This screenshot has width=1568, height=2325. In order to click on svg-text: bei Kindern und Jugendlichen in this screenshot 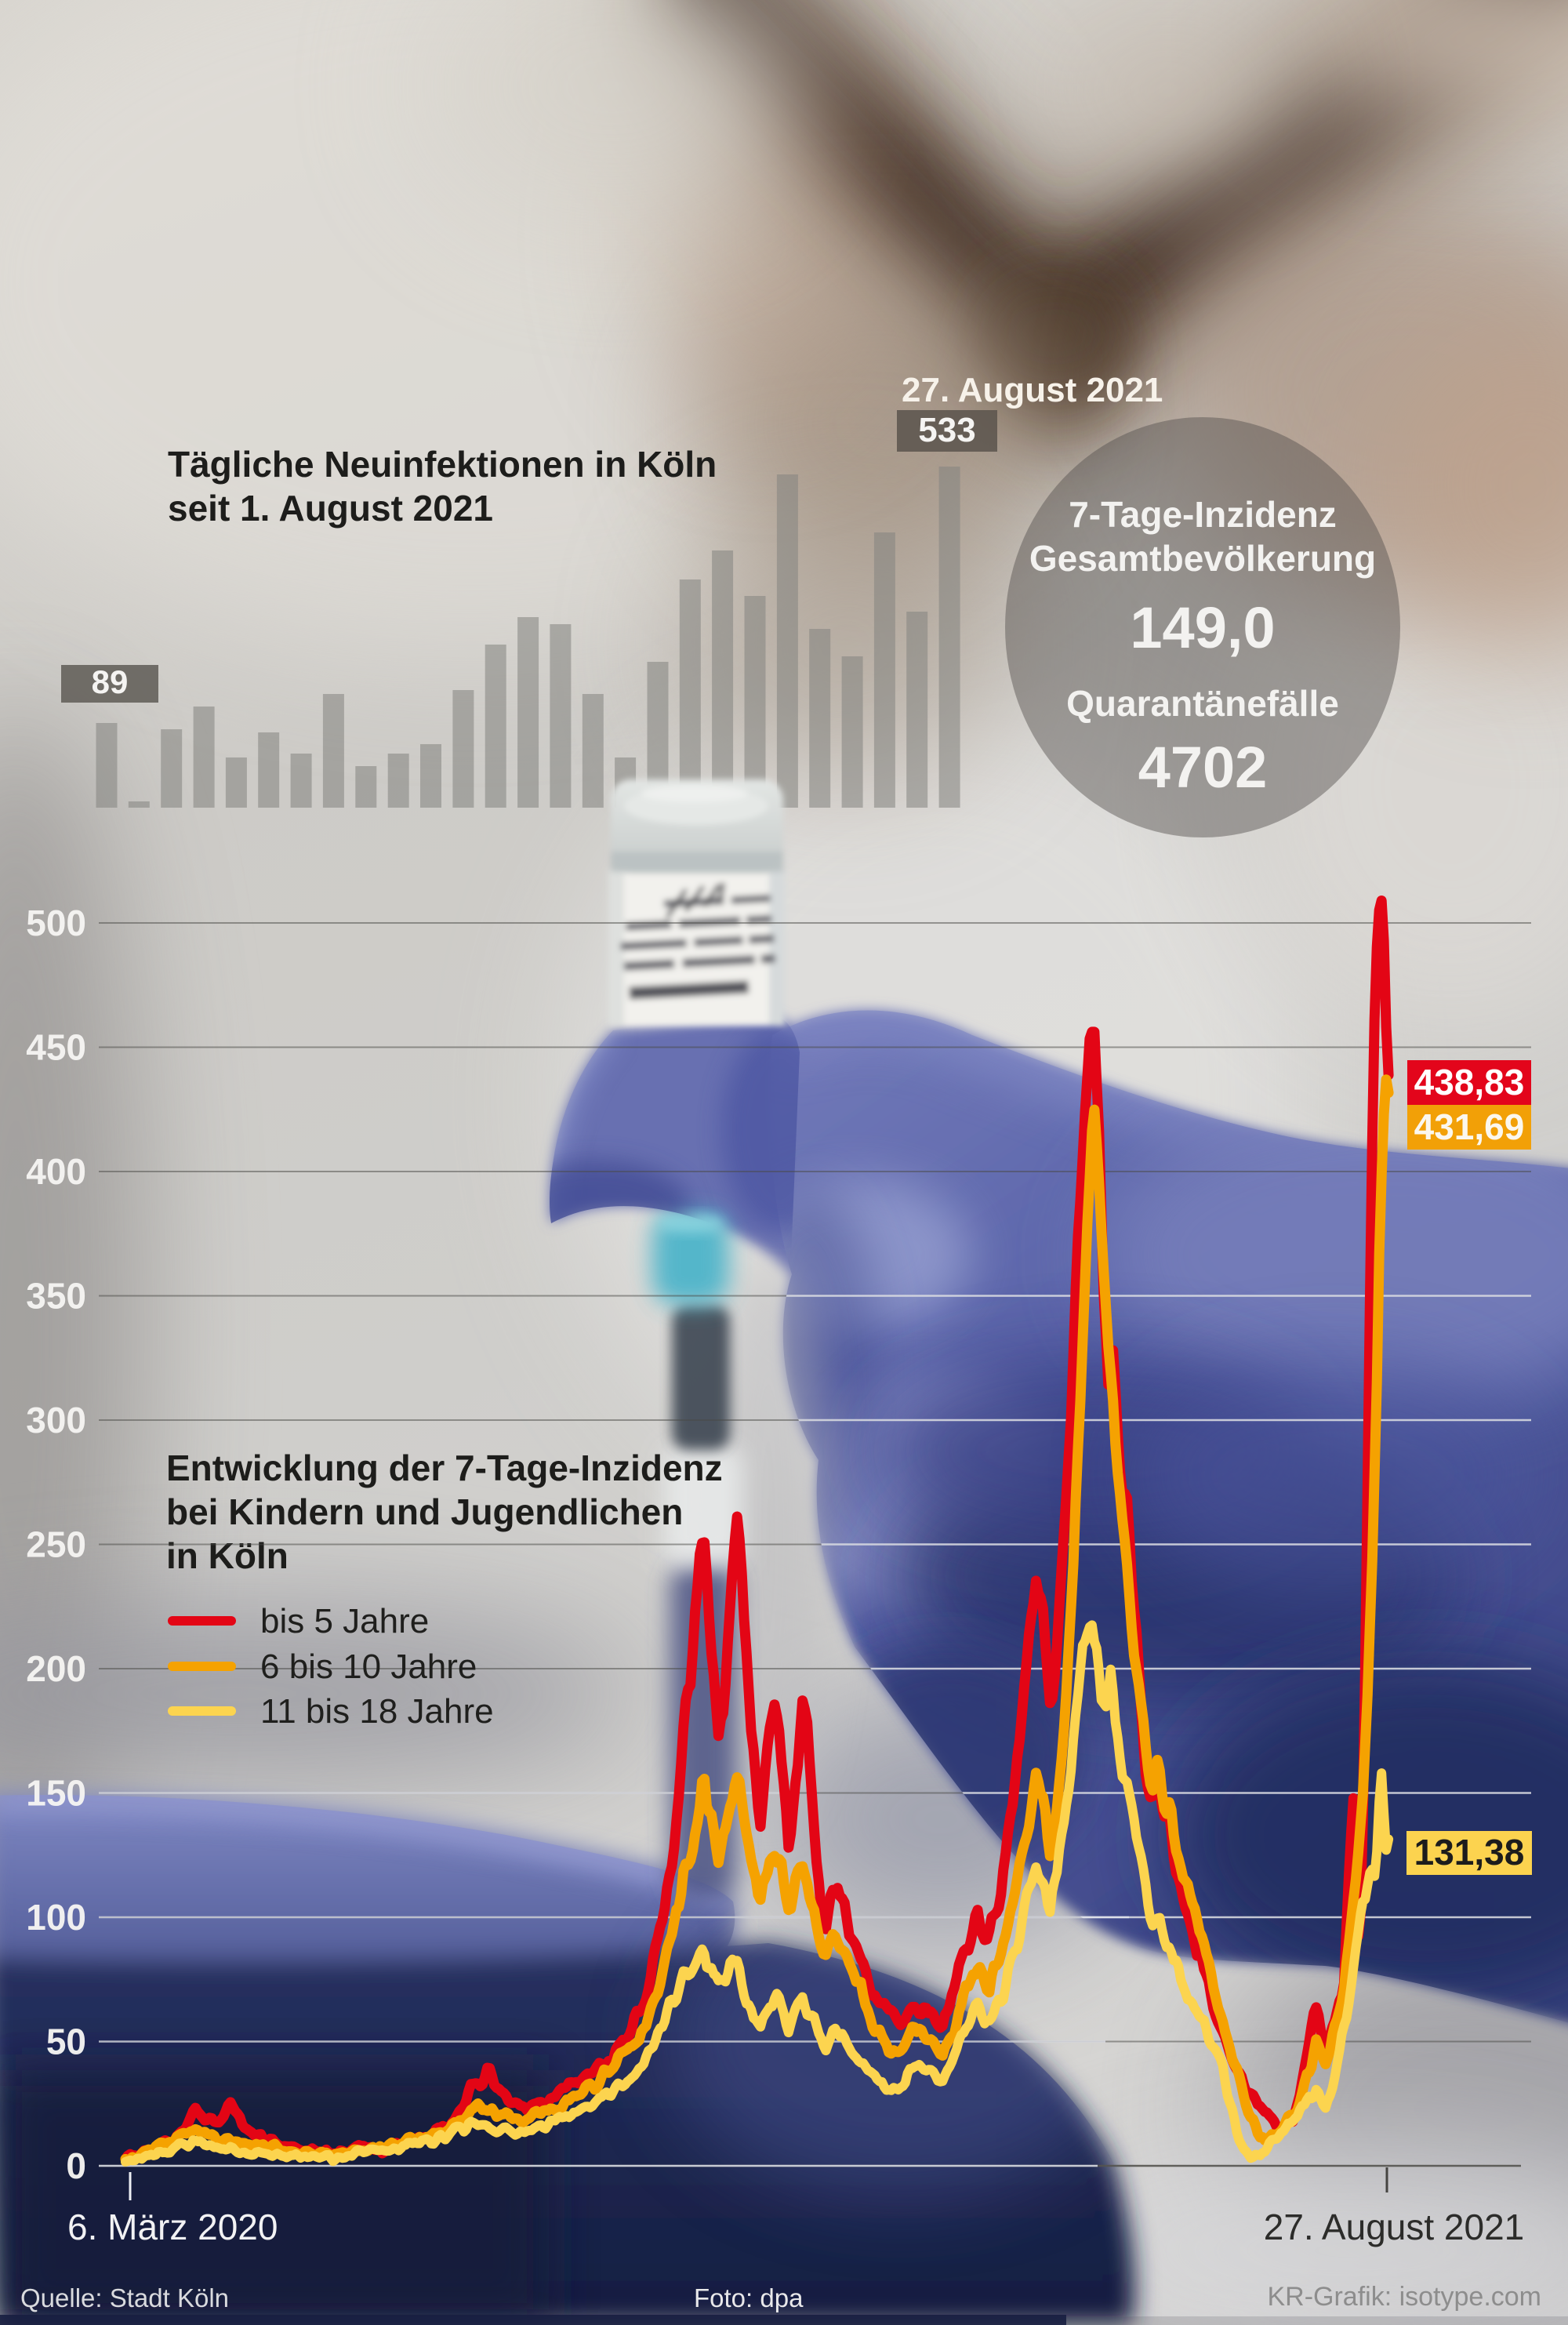, I will do `click(424, 1512)`.